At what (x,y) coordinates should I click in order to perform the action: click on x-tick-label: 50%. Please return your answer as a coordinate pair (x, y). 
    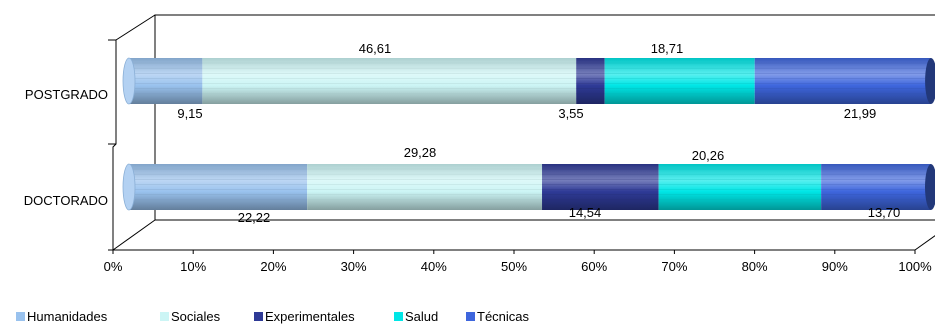
    Looking at the image, I should click on (514, 266).